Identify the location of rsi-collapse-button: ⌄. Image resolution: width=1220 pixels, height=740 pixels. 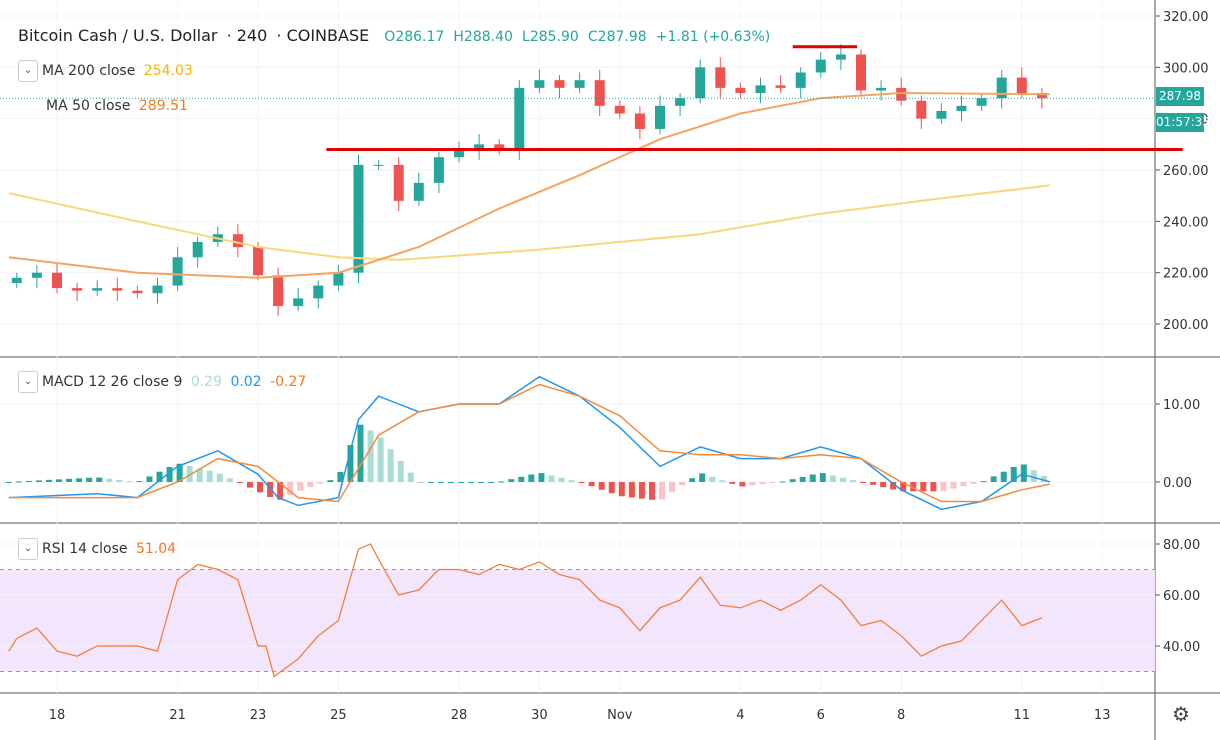
(28, 549).